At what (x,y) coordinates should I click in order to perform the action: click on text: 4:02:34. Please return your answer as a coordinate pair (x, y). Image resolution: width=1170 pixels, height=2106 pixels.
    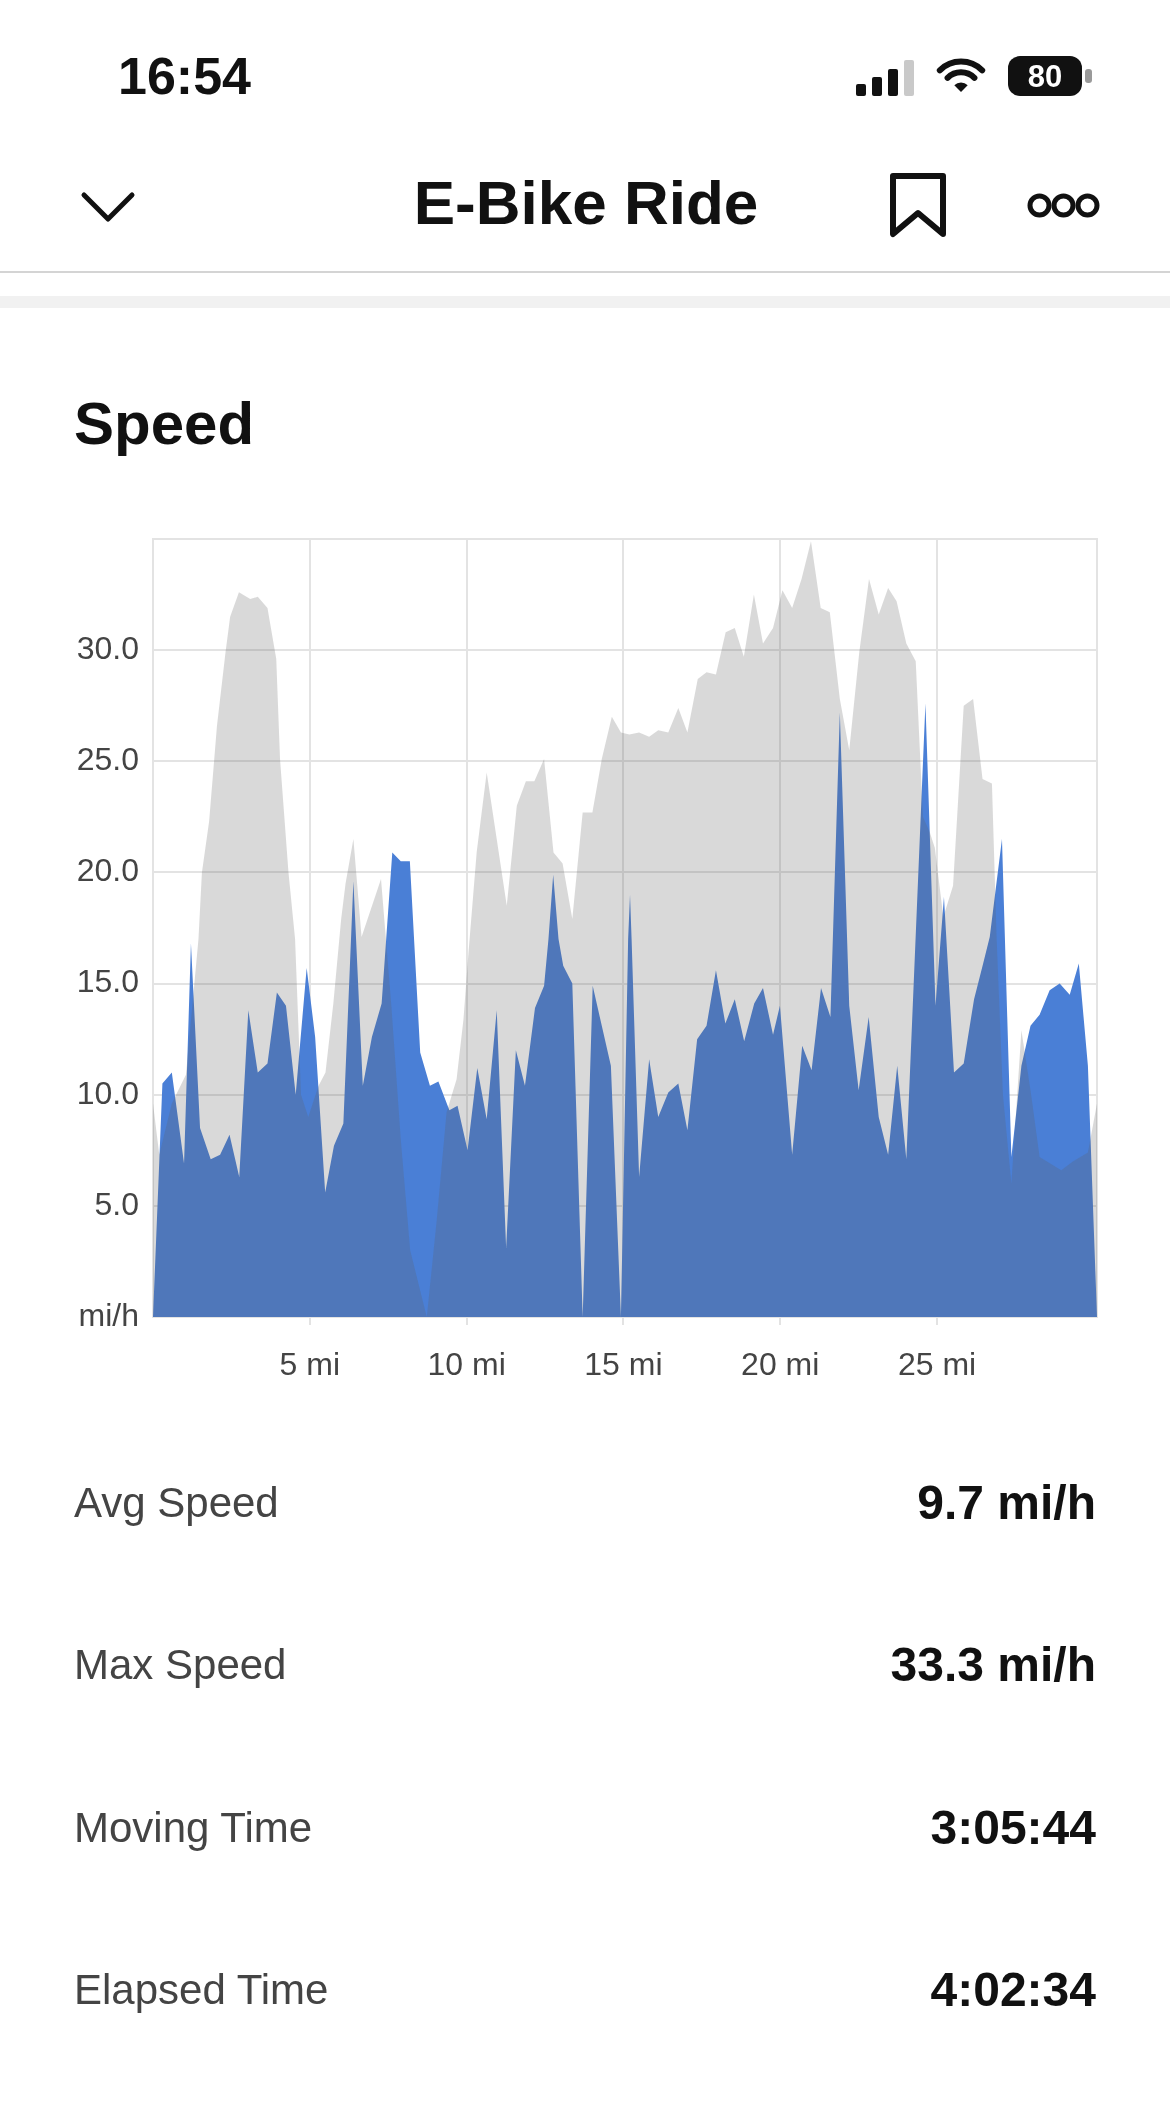
    Looking at the image, I should click on (1013, 1990).